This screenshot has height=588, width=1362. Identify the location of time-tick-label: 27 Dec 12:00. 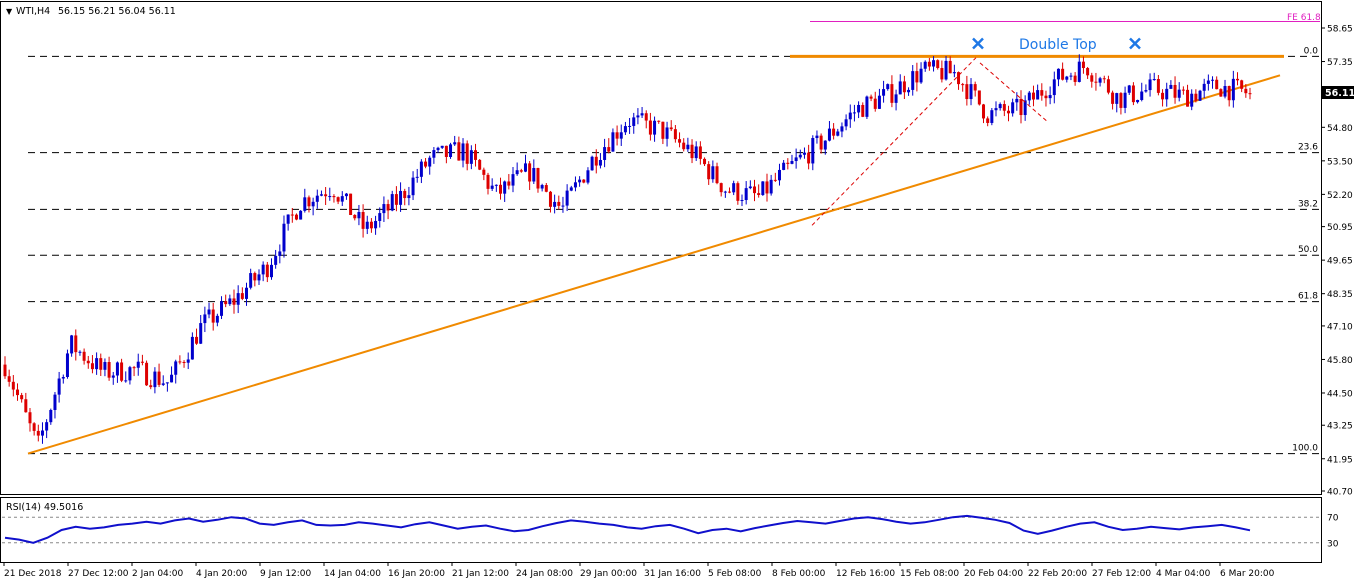
(98, 574).